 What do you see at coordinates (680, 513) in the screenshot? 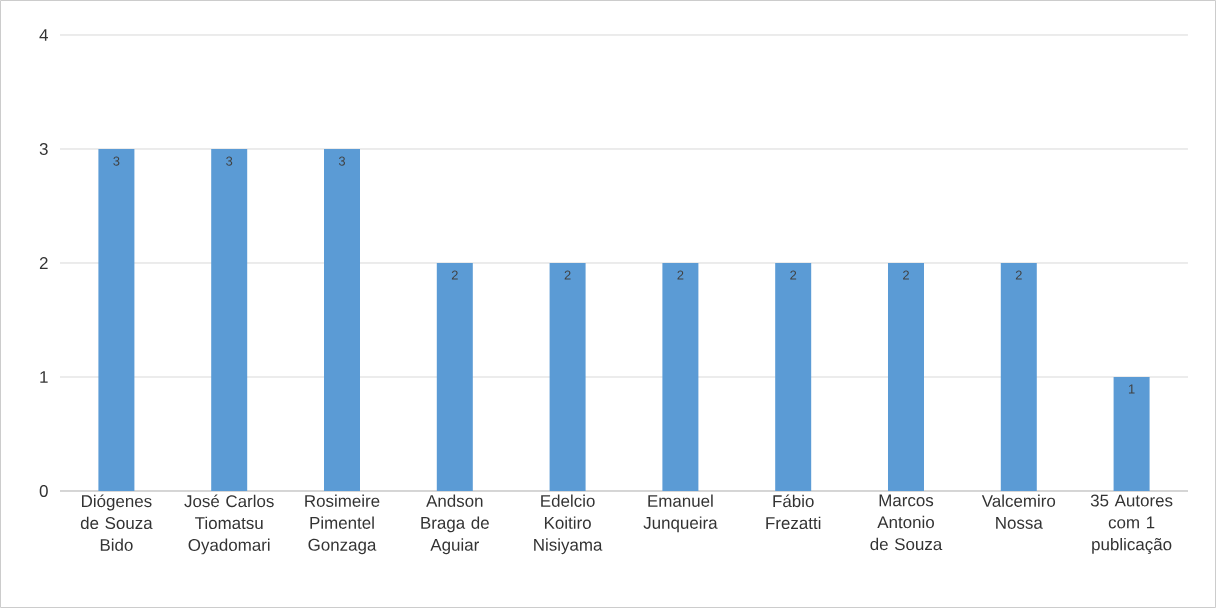
I see `x-tick-label: Emanuel Junqueira` at bounding box center [680, 513].